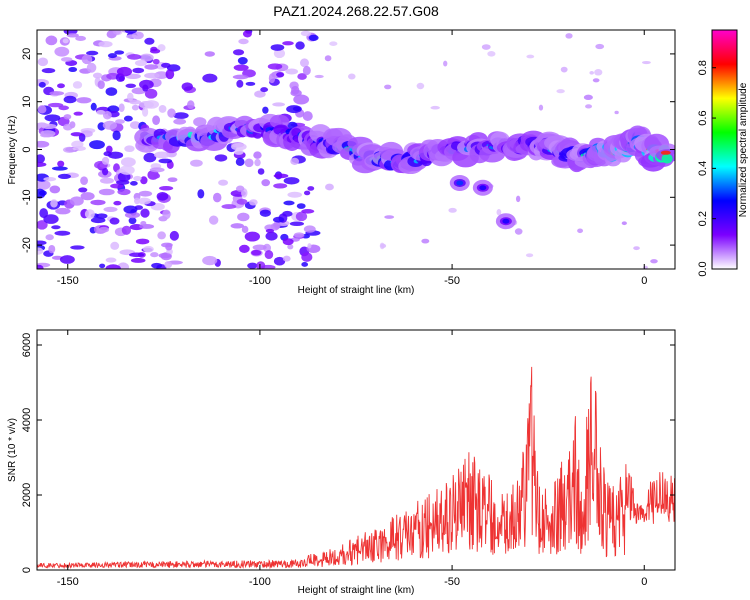  Describe the element at coordinates (12, 150) in the screenshot. I see `spectrogram-y-label: Frequency (Hz)` at that location.